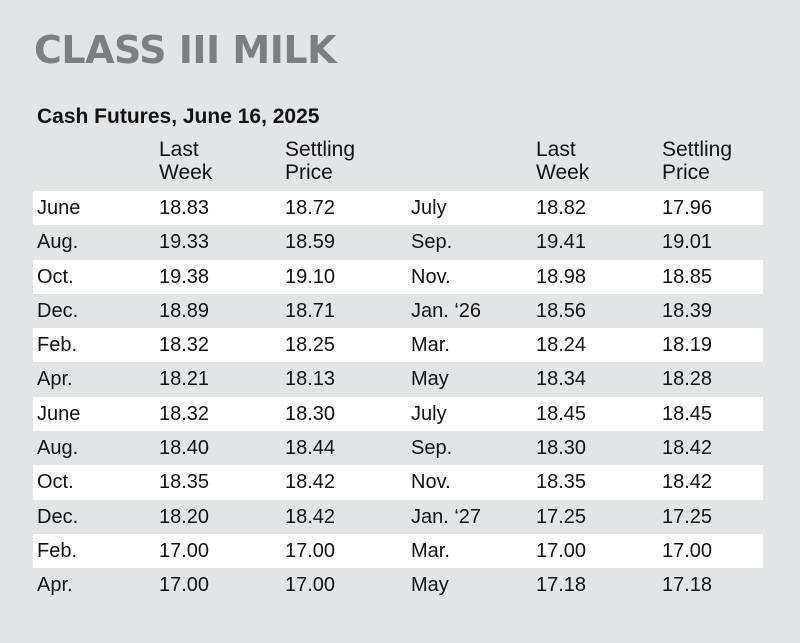  What do you see at coordinates (184, 242) in the screenshot?
I see `last-week-cell: 19.33` at bounding box center [184, 242].